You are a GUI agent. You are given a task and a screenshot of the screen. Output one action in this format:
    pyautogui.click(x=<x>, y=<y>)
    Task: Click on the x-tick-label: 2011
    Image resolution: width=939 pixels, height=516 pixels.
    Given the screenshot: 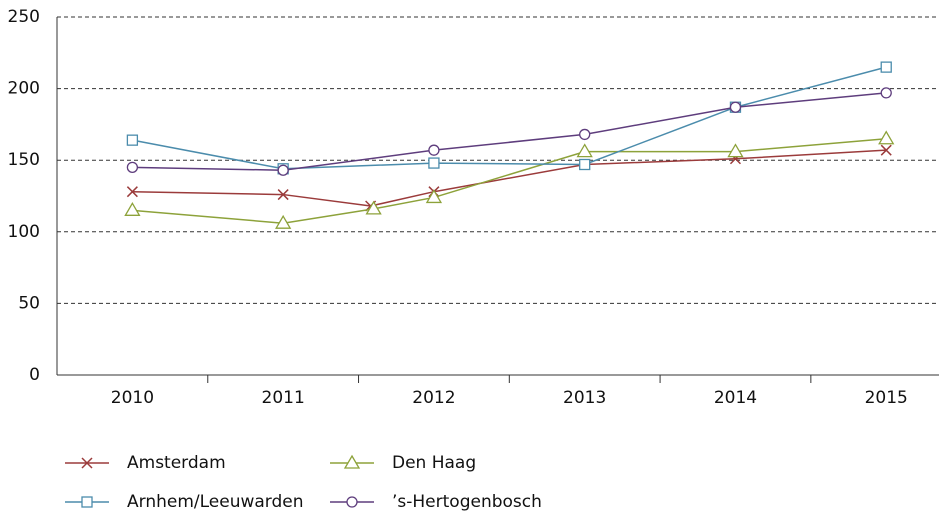 What is the action you would take?
    pyautogui.click(x=283, y=398)
    